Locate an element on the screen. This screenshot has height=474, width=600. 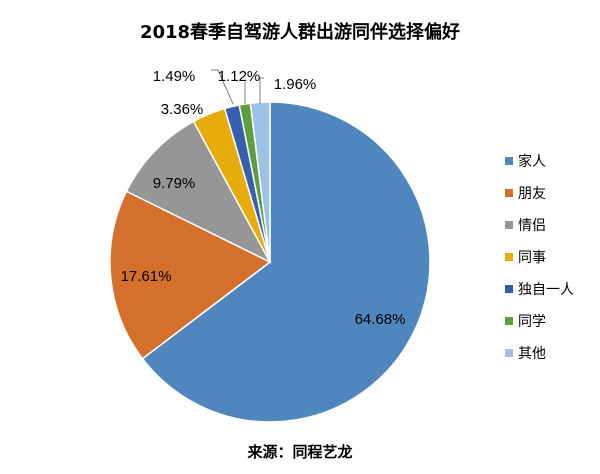
data-label: 64.68% is located at coordinates (380, 319).